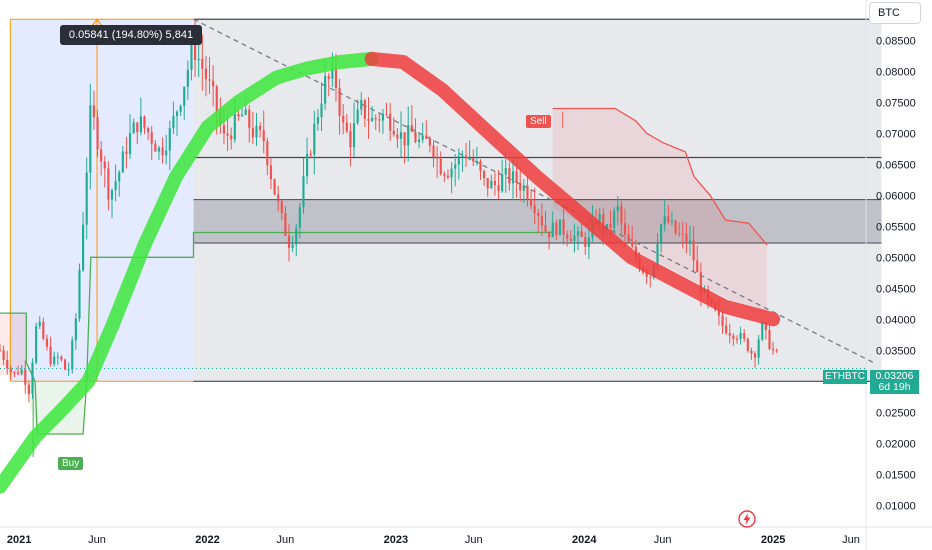  Describe the element at coordinates (19, 540) in the screenshot. I see `x-tick-label: 2021` at that location.